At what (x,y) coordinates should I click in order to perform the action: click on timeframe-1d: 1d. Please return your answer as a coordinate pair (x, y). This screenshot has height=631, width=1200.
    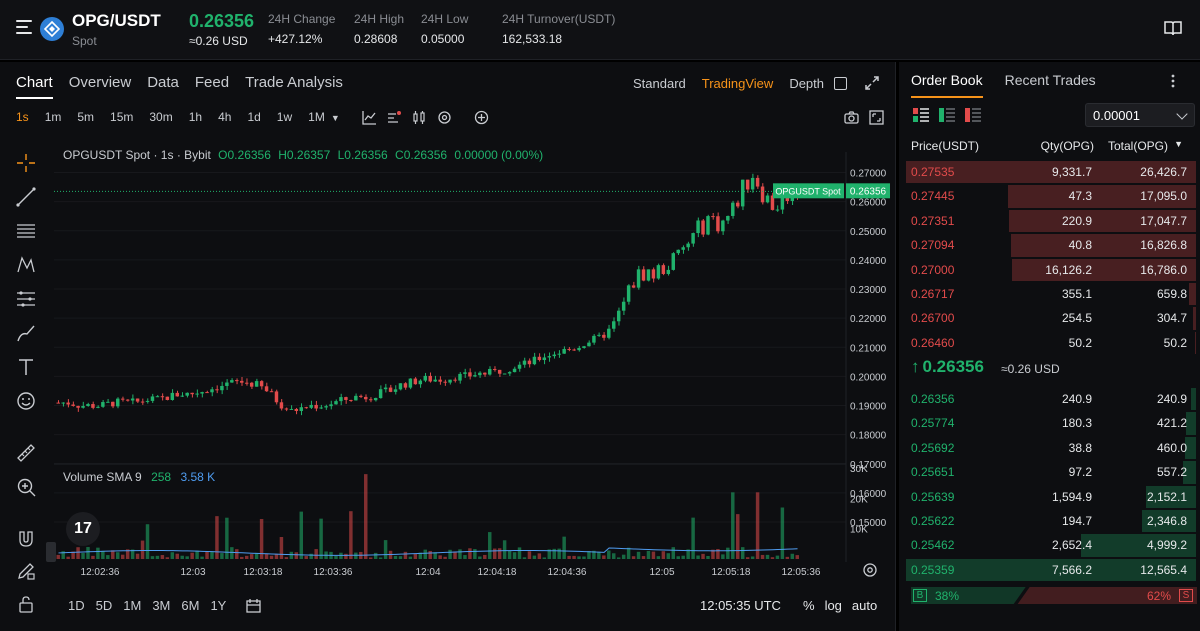
    Looking at the image, I should click on (254, 117).